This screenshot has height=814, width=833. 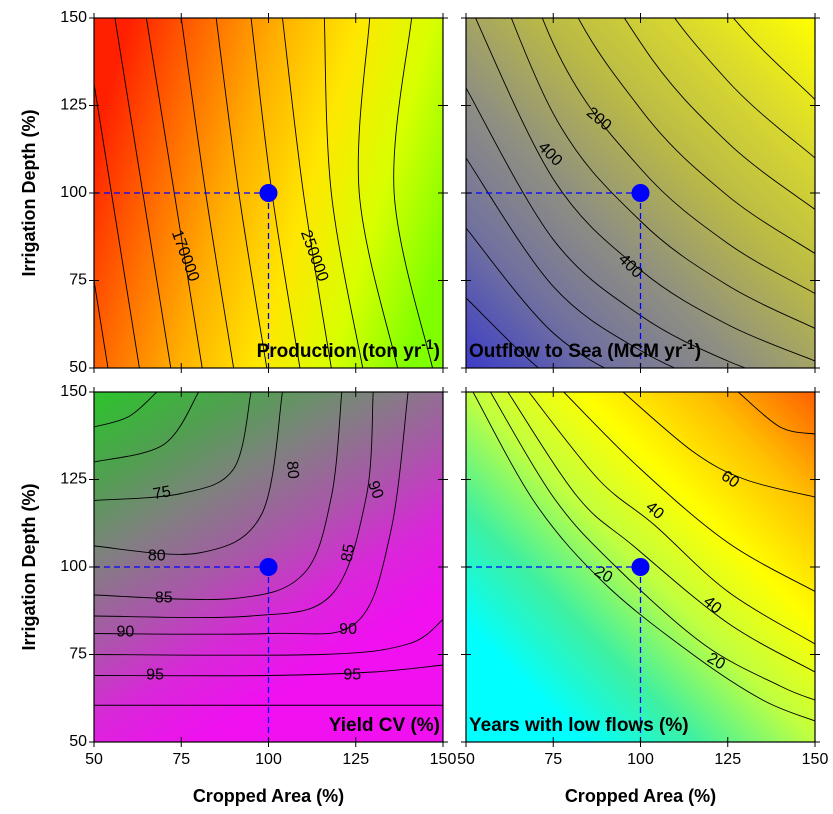 What do you see at coordinates (339, 351) in the screenshot?
I see `title-part: Production (ton yr` at bounding box center [339, 351].